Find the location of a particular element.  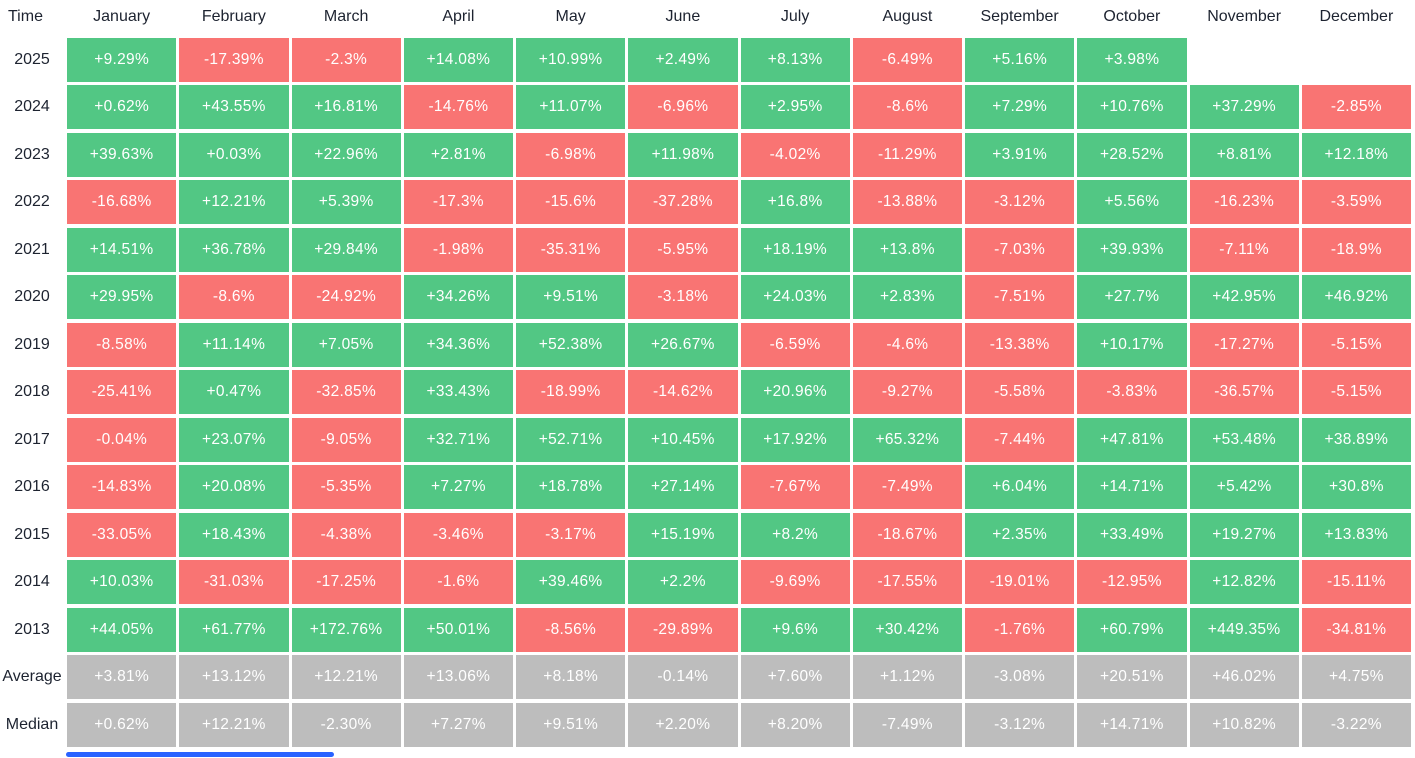

empty-cell is located at coordinates (1244, 60).